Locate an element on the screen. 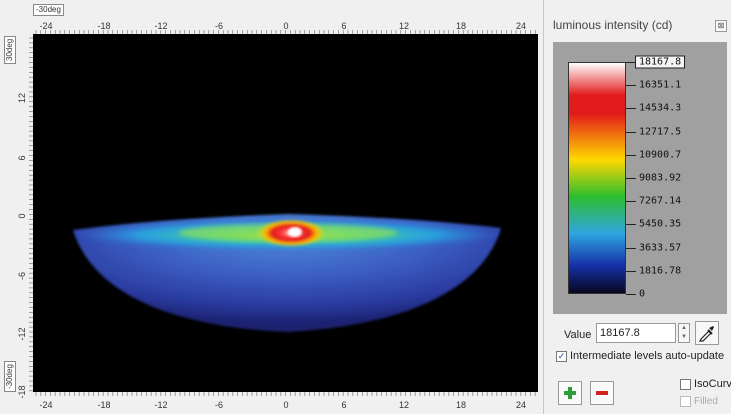  add-level-button is located at coordinates (570, 393).